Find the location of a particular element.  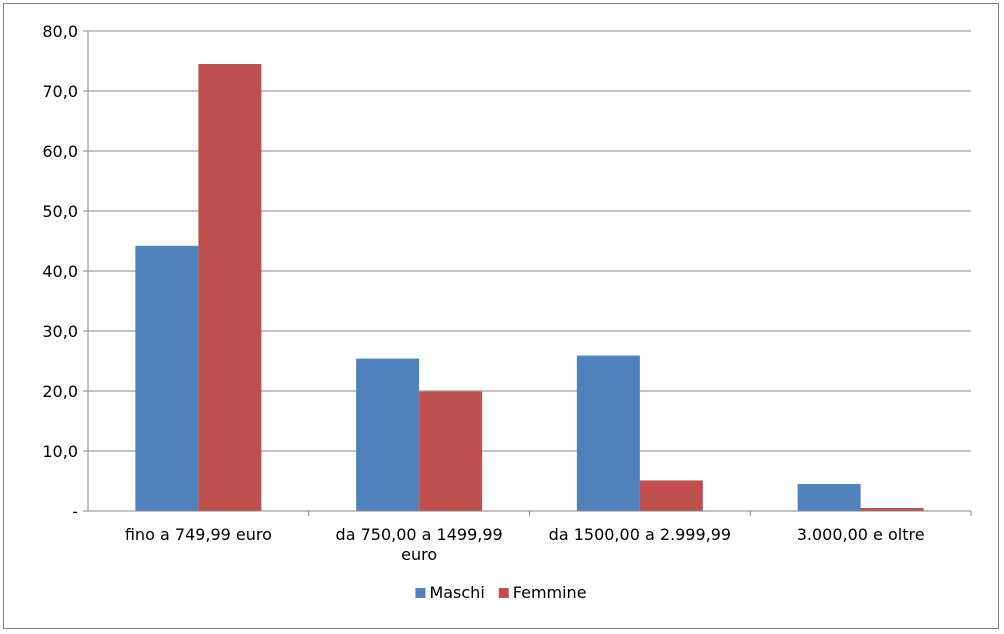

y-tick-label: 50,0 is located at coordinates (60, 211).